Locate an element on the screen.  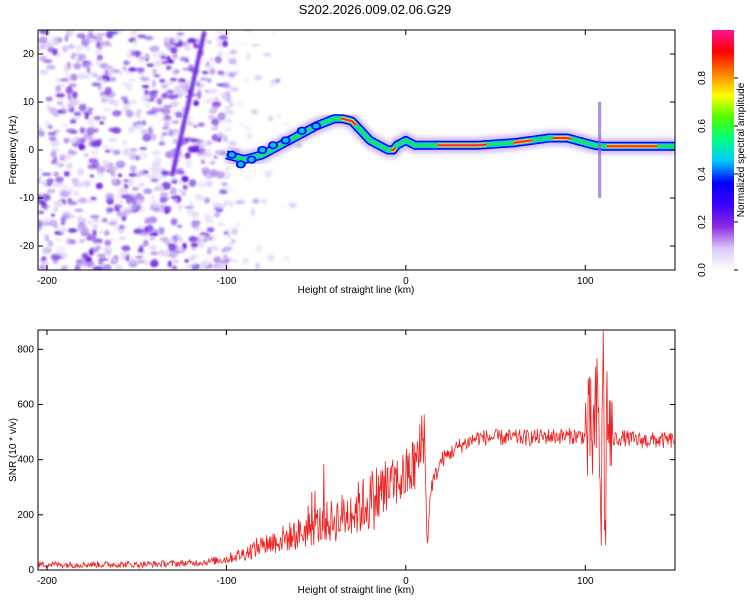
y-tick-label: 400 is located at coordinates (25, 460).